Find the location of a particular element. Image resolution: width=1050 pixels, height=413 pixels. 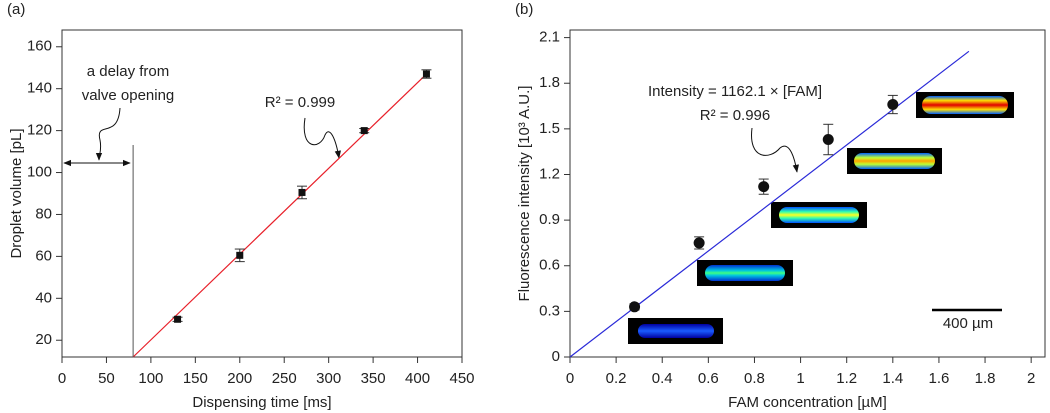

x-tick-label: 150 is located at coordinates (195, 378).